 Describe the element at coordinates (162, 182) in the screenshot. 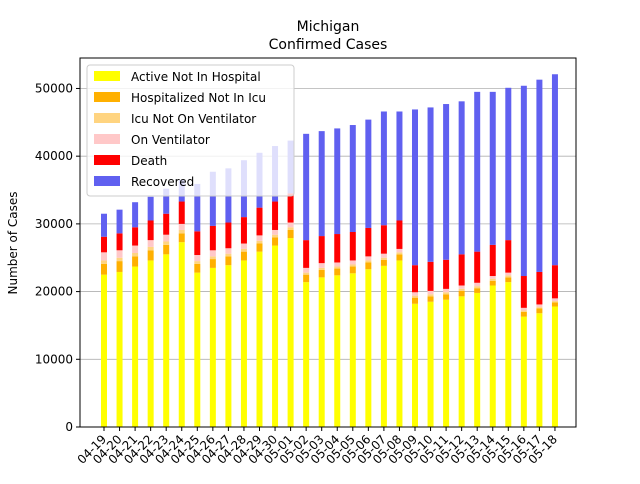

I see `legend-label: Recovered` at that location.